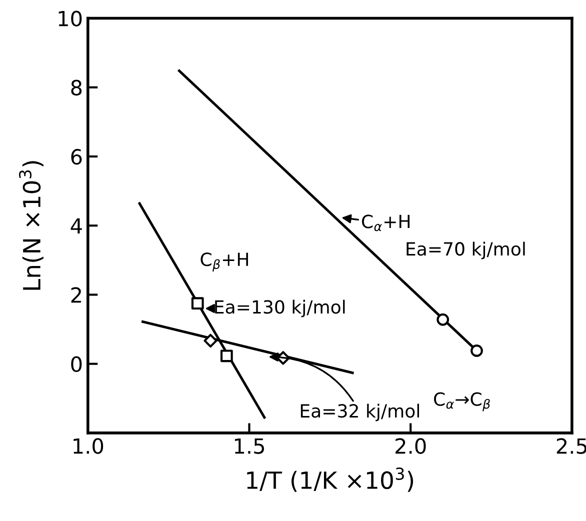  What do you see at coordinates (76, 226) in the screenshot?
I see `y-tick-label: 4` at bounding box center [76, 226].